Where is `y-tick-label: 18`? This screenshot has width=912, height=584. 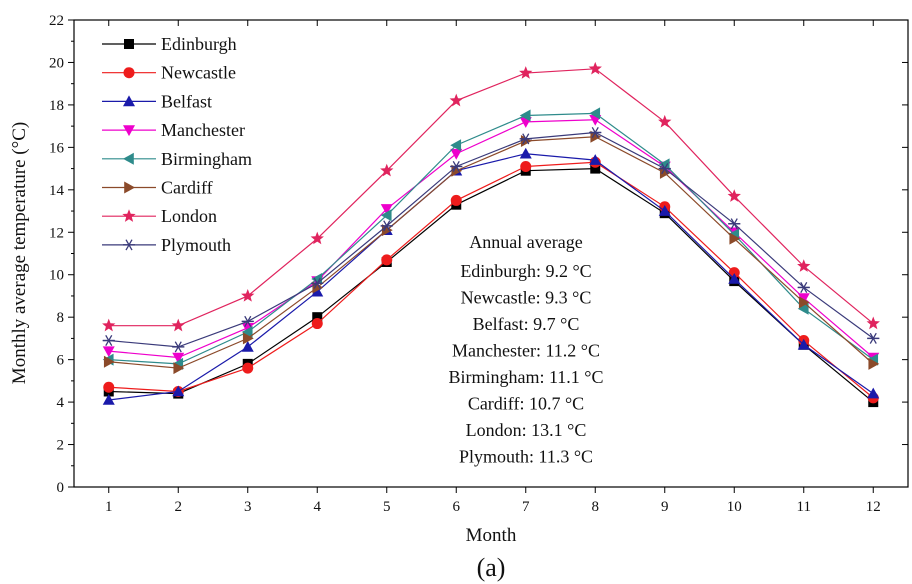
y-tick-label: 18 is located at coordinates (56, 106).